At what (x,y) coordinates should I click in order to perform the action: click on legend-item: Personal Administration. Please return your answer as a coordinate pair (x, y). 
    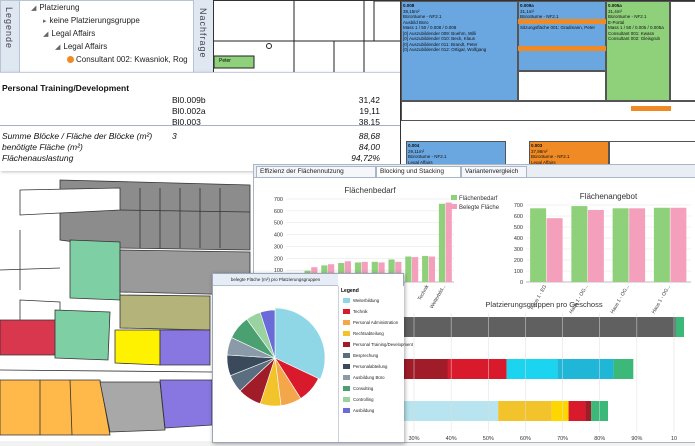
    Looking at the image, I should click on (370, 323).